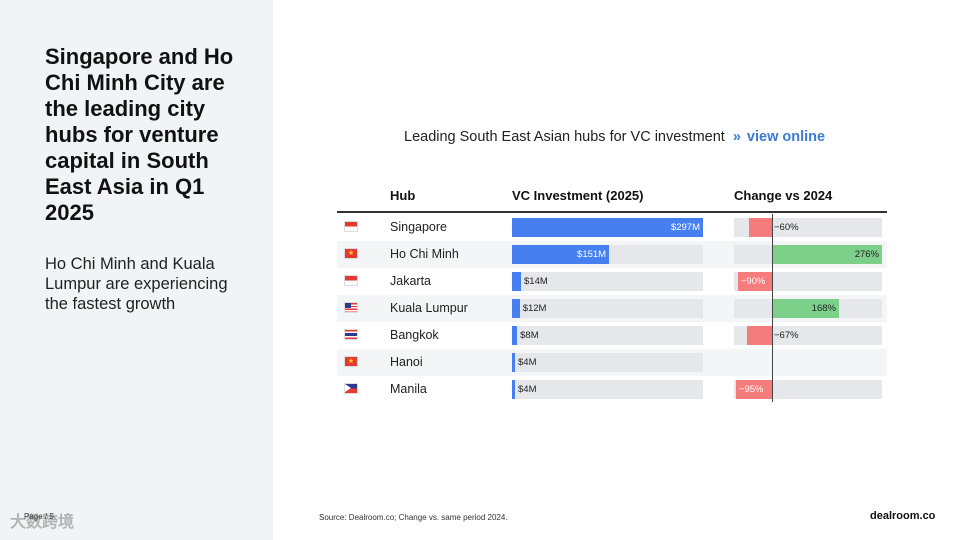 This screenshot has width=960, height=540. What do you see at coordinates (406, 362) in the screenshot?
I see `hub-name: Hanoi` at bounding box center [406, 362].